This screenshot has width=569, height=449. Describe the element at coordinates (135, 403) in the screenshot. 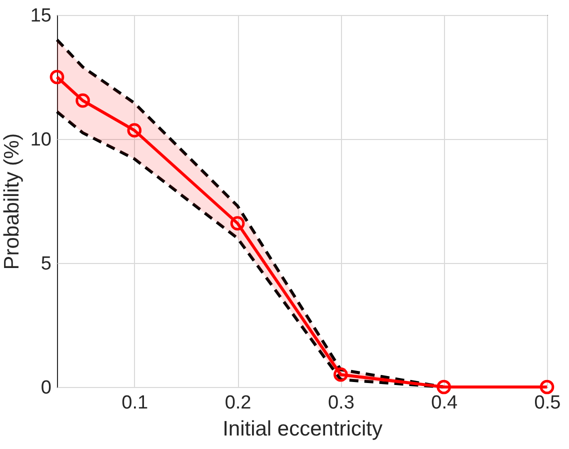

I see `x-tick-label: 0.1` at that location.